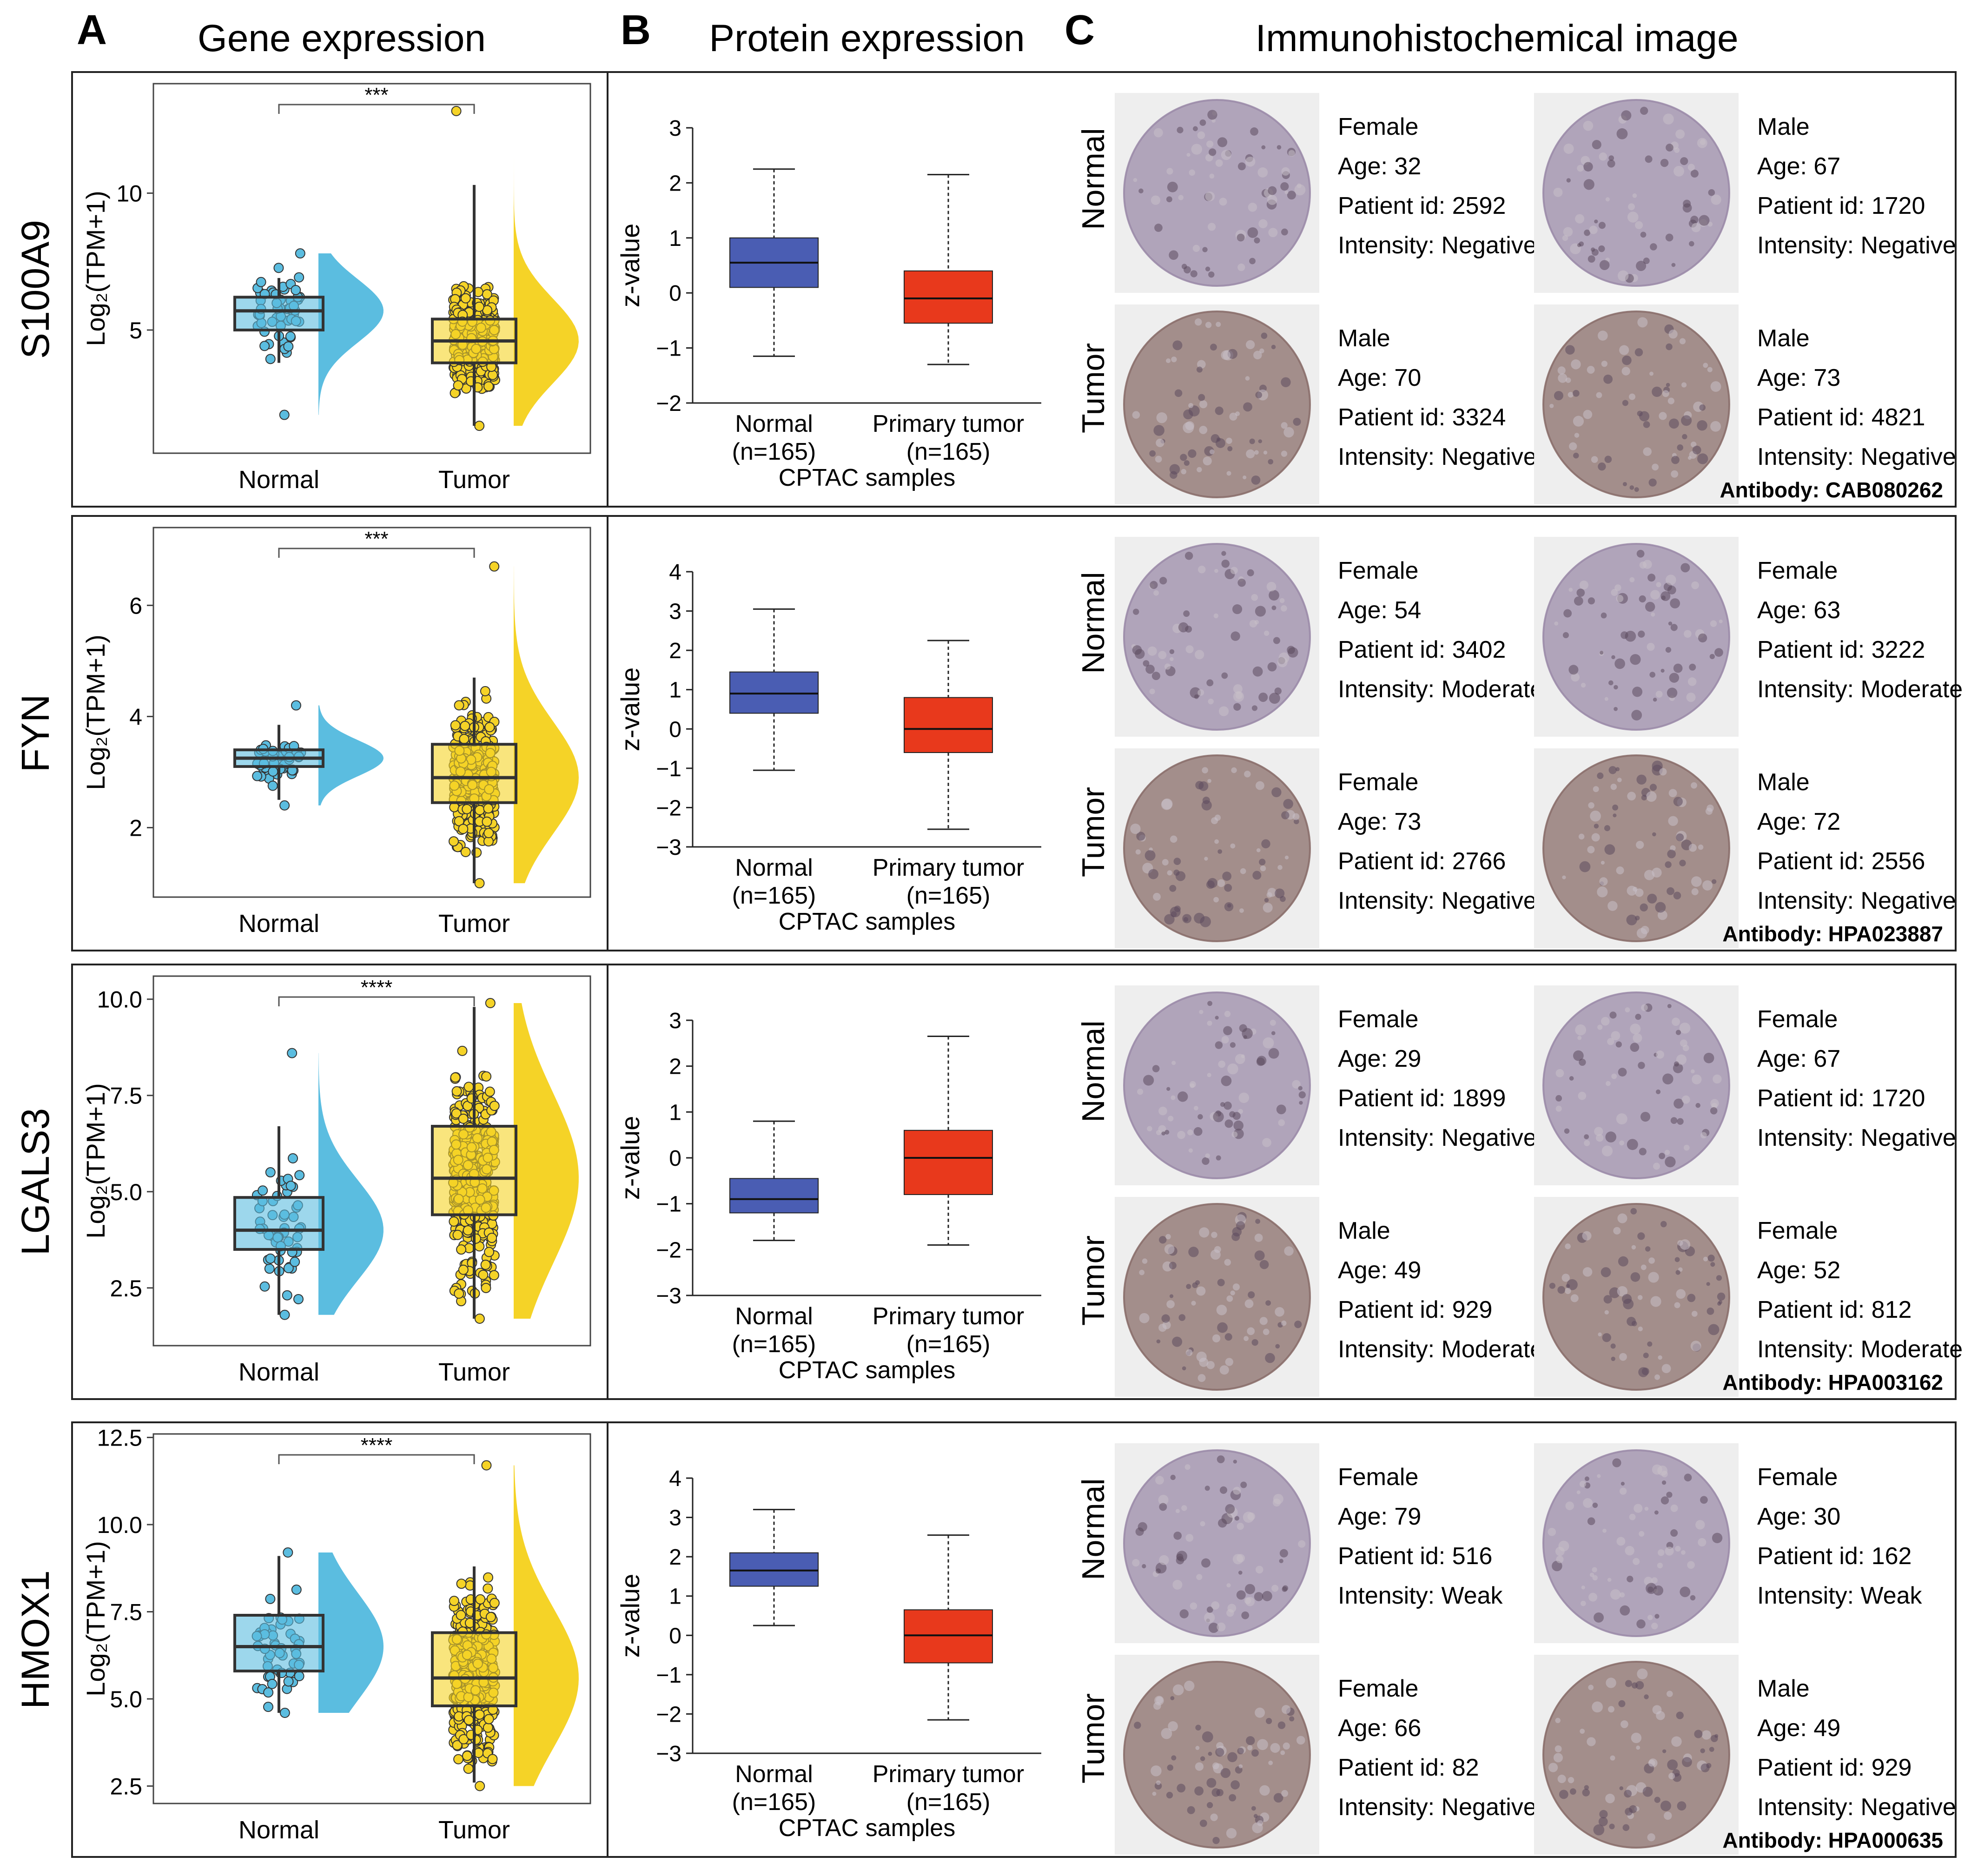 The image size is (1971, 1876). Describe the element at coordinates (278, 924) in the screenshot. I see `gene-x-tick-label: Normal` at that location.